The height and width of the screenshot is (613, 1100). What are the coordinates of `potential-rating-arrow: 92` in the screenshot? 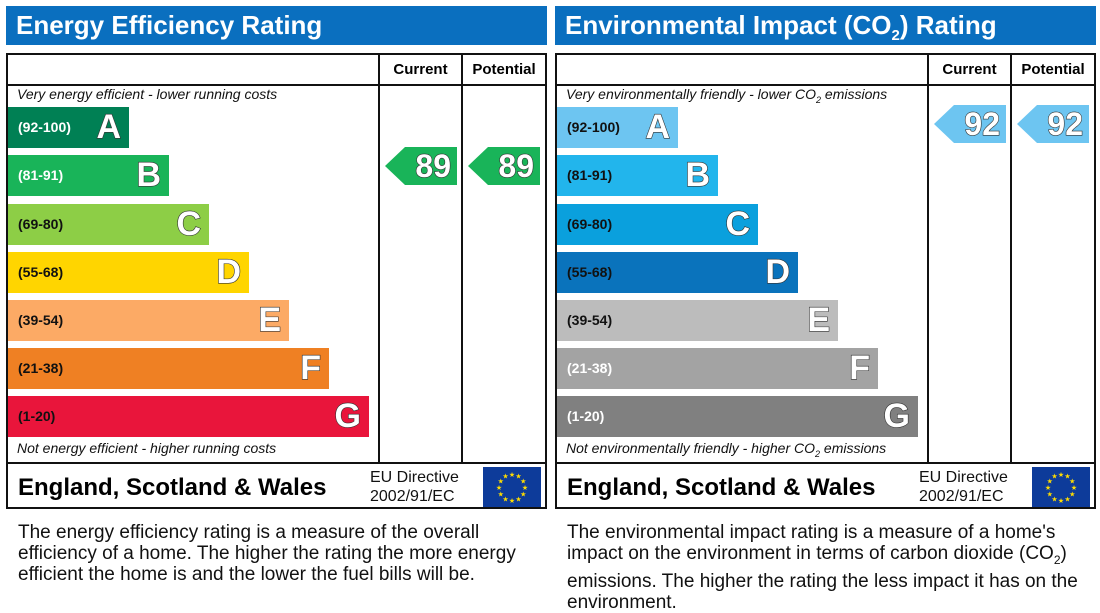 It's located at (1053, 124).